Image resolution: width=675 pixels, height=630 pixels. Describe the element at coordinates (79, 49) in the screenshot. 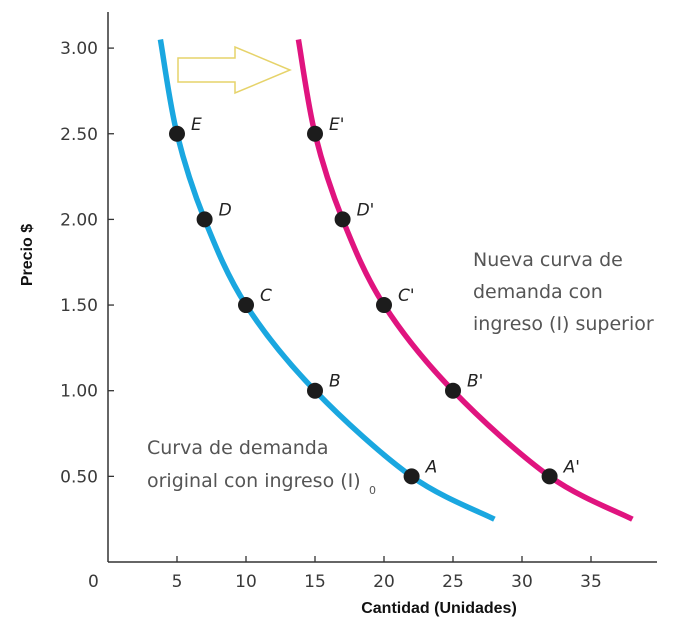

I see `y-tick-label: 3.00` at that location.